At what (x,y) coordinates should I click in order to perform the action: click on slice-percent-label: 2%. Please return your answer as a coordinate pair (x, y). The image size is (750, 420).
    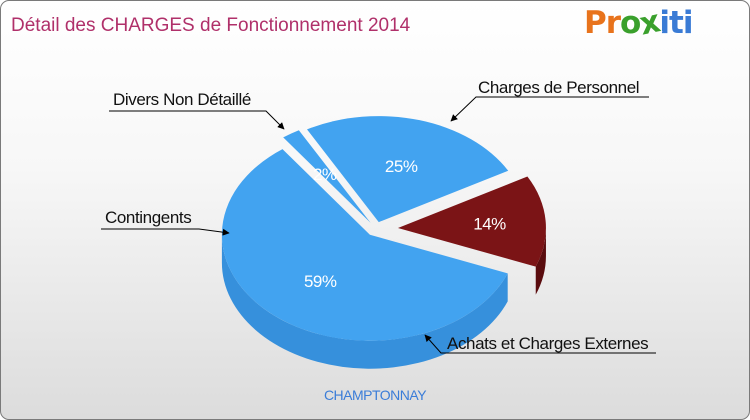
    Looking at the image, I should click on (325, 174).